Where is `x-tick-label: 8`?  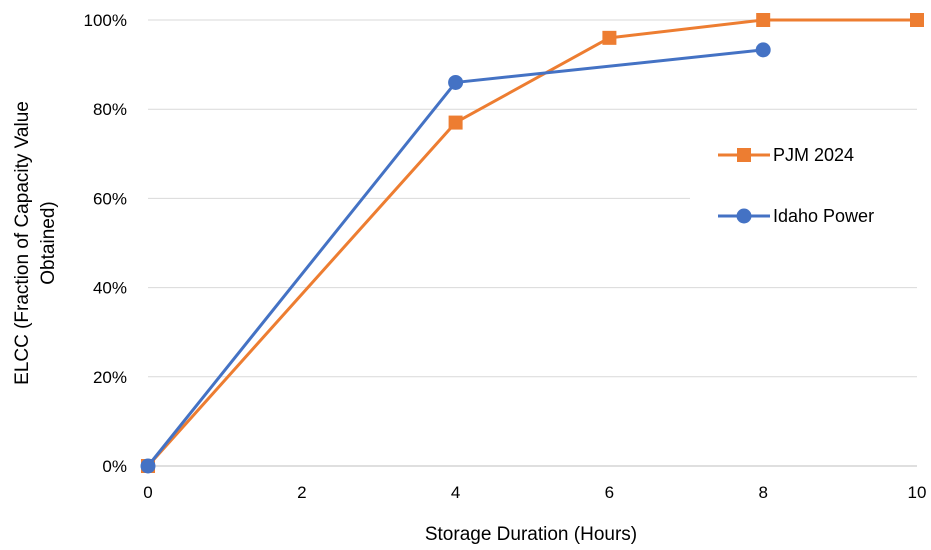 x-tick-label: 8 is located at coordinates (762, 492).